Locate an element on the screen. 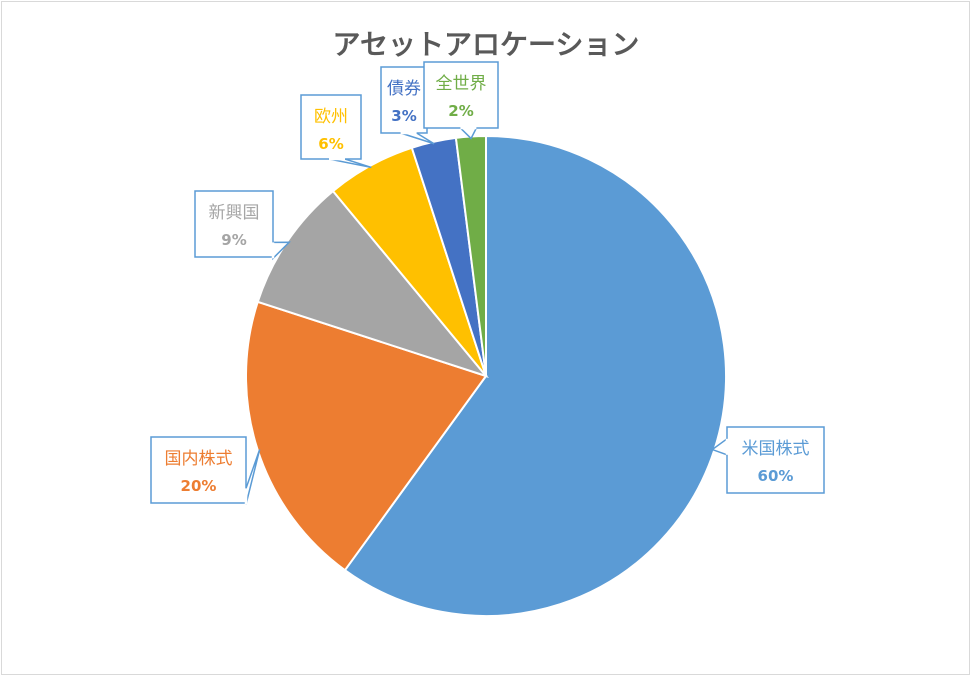 The image size is (972, 677). callout-3: 新興国 9% is located at coordinates (242, 225).